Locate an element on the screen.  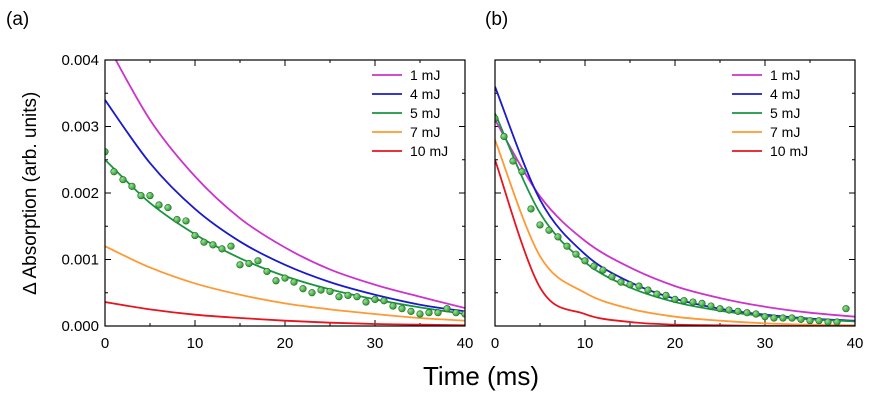
y-tick-label: 0.000 is located at coordinates (80, 326).